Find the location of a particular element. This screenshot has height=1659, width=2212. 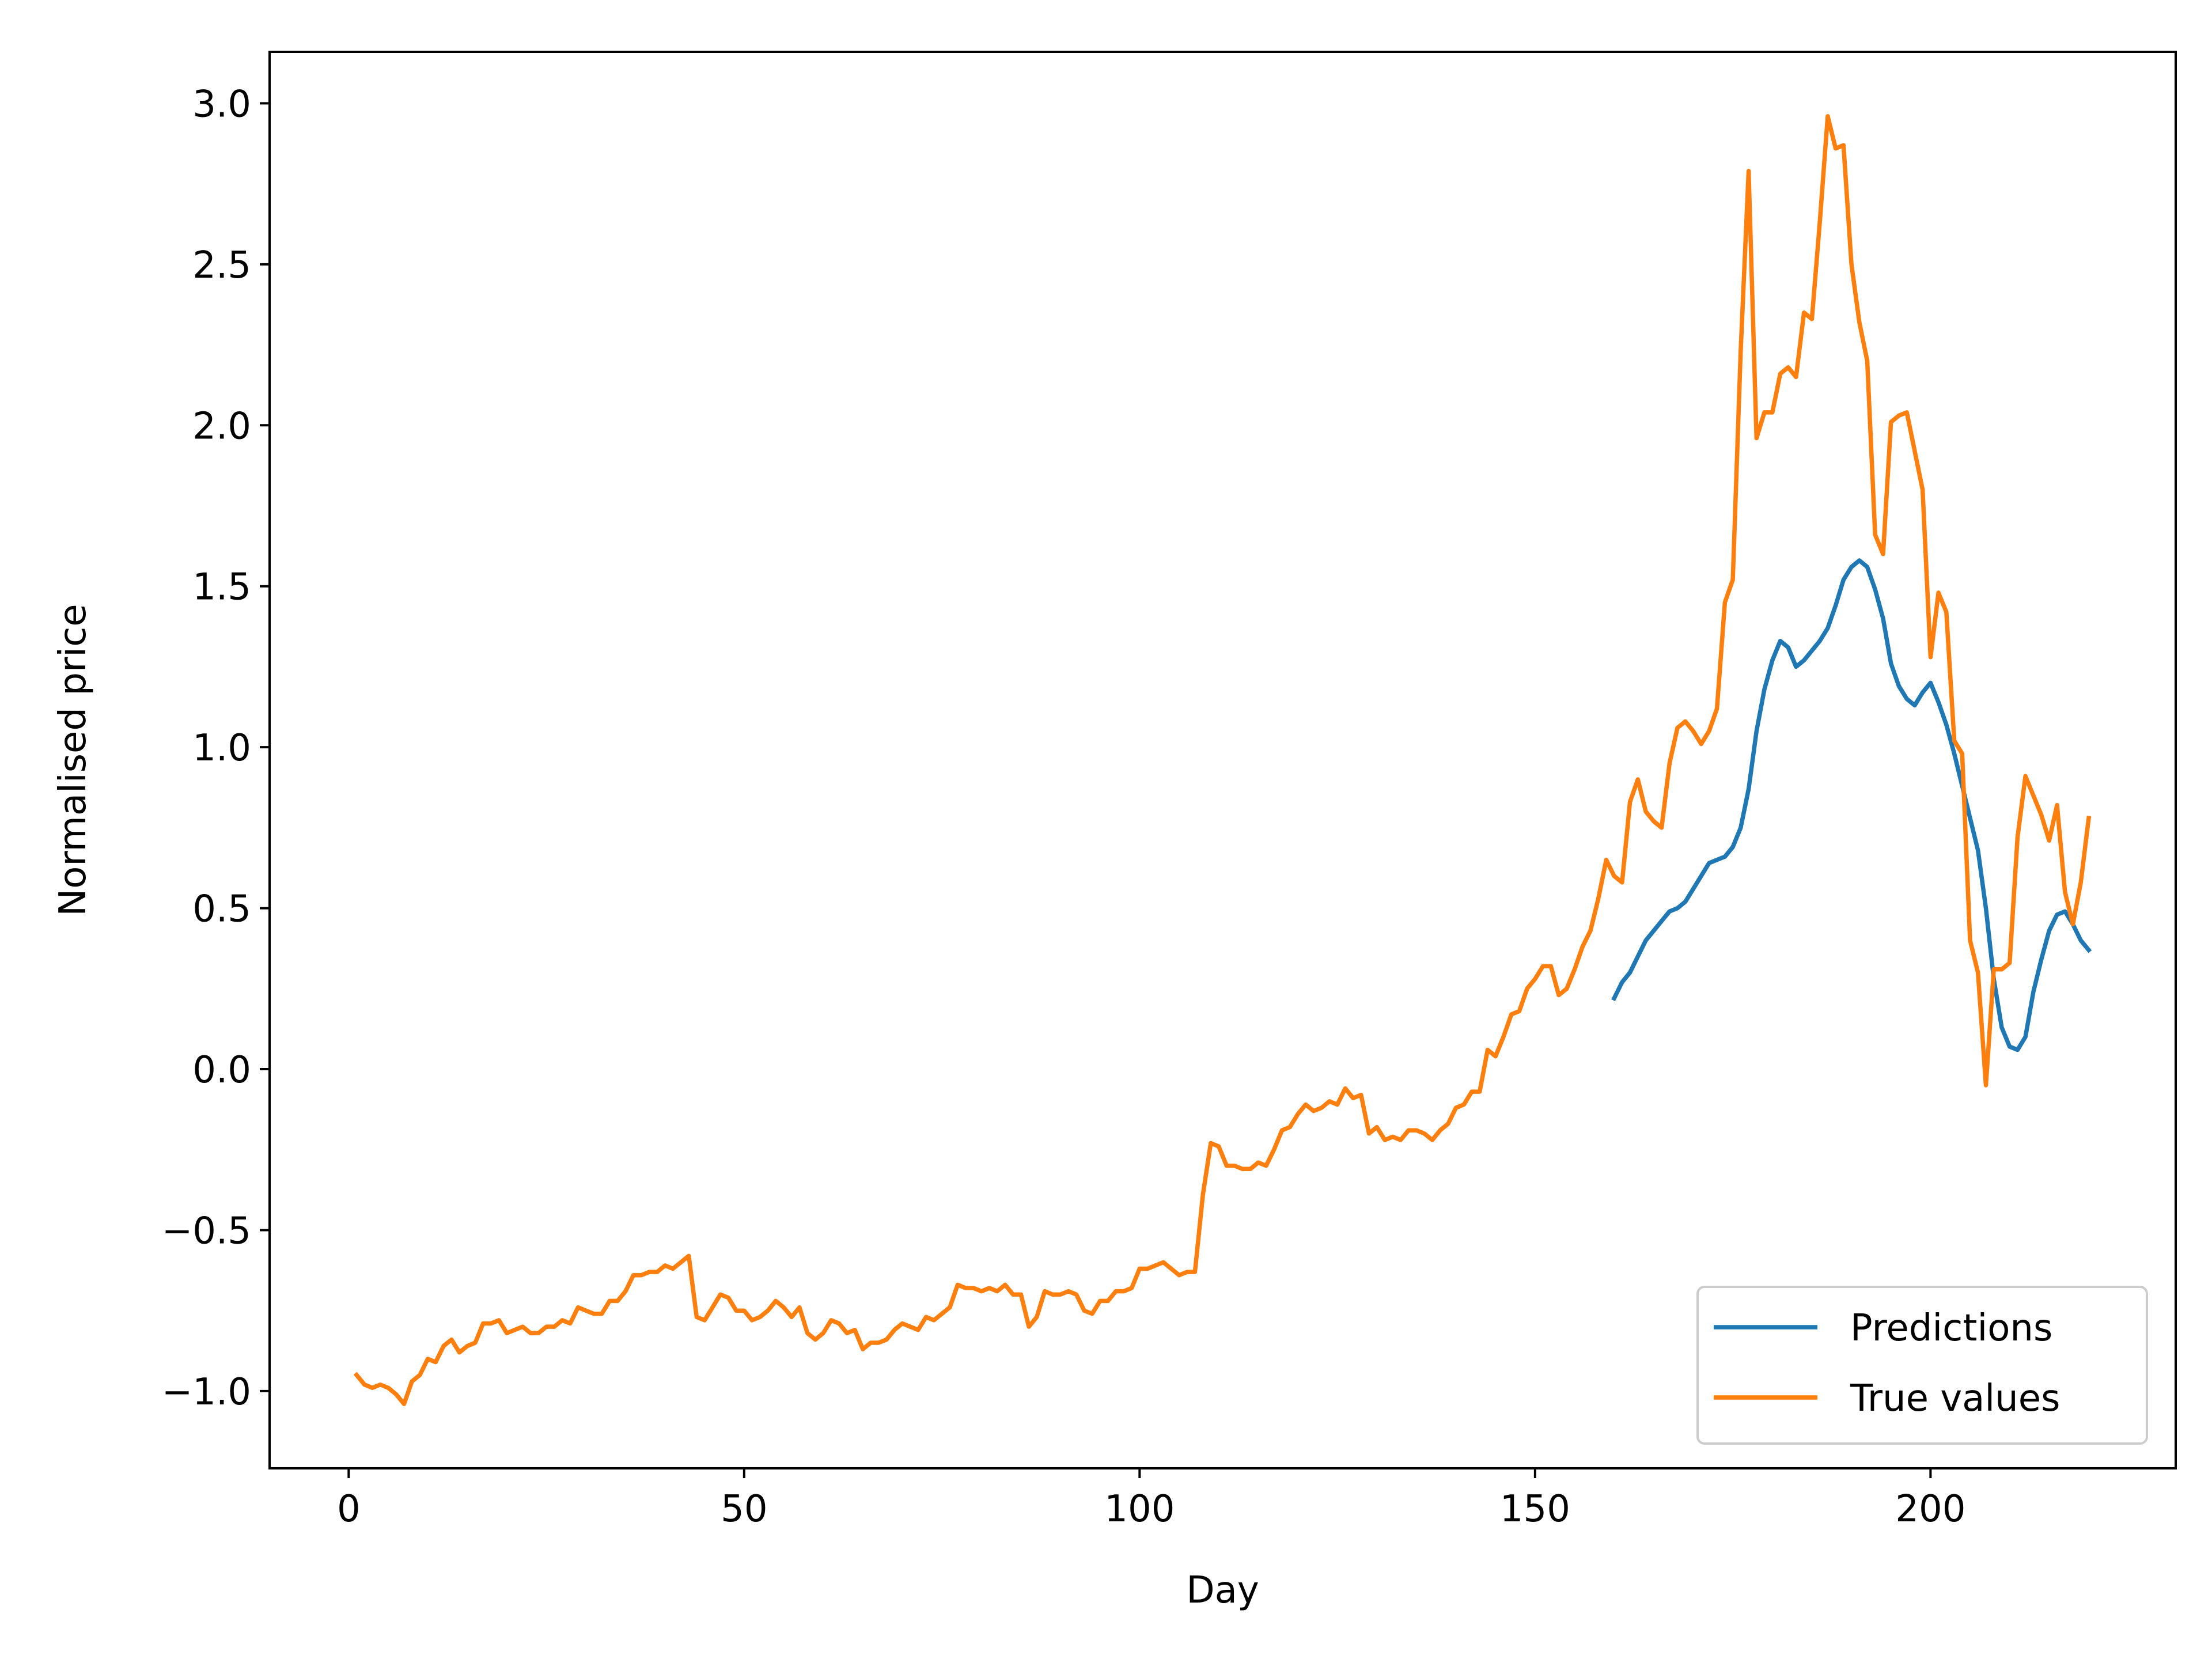

y-tick-label: 0.5 is located at coordinates (221, 909).